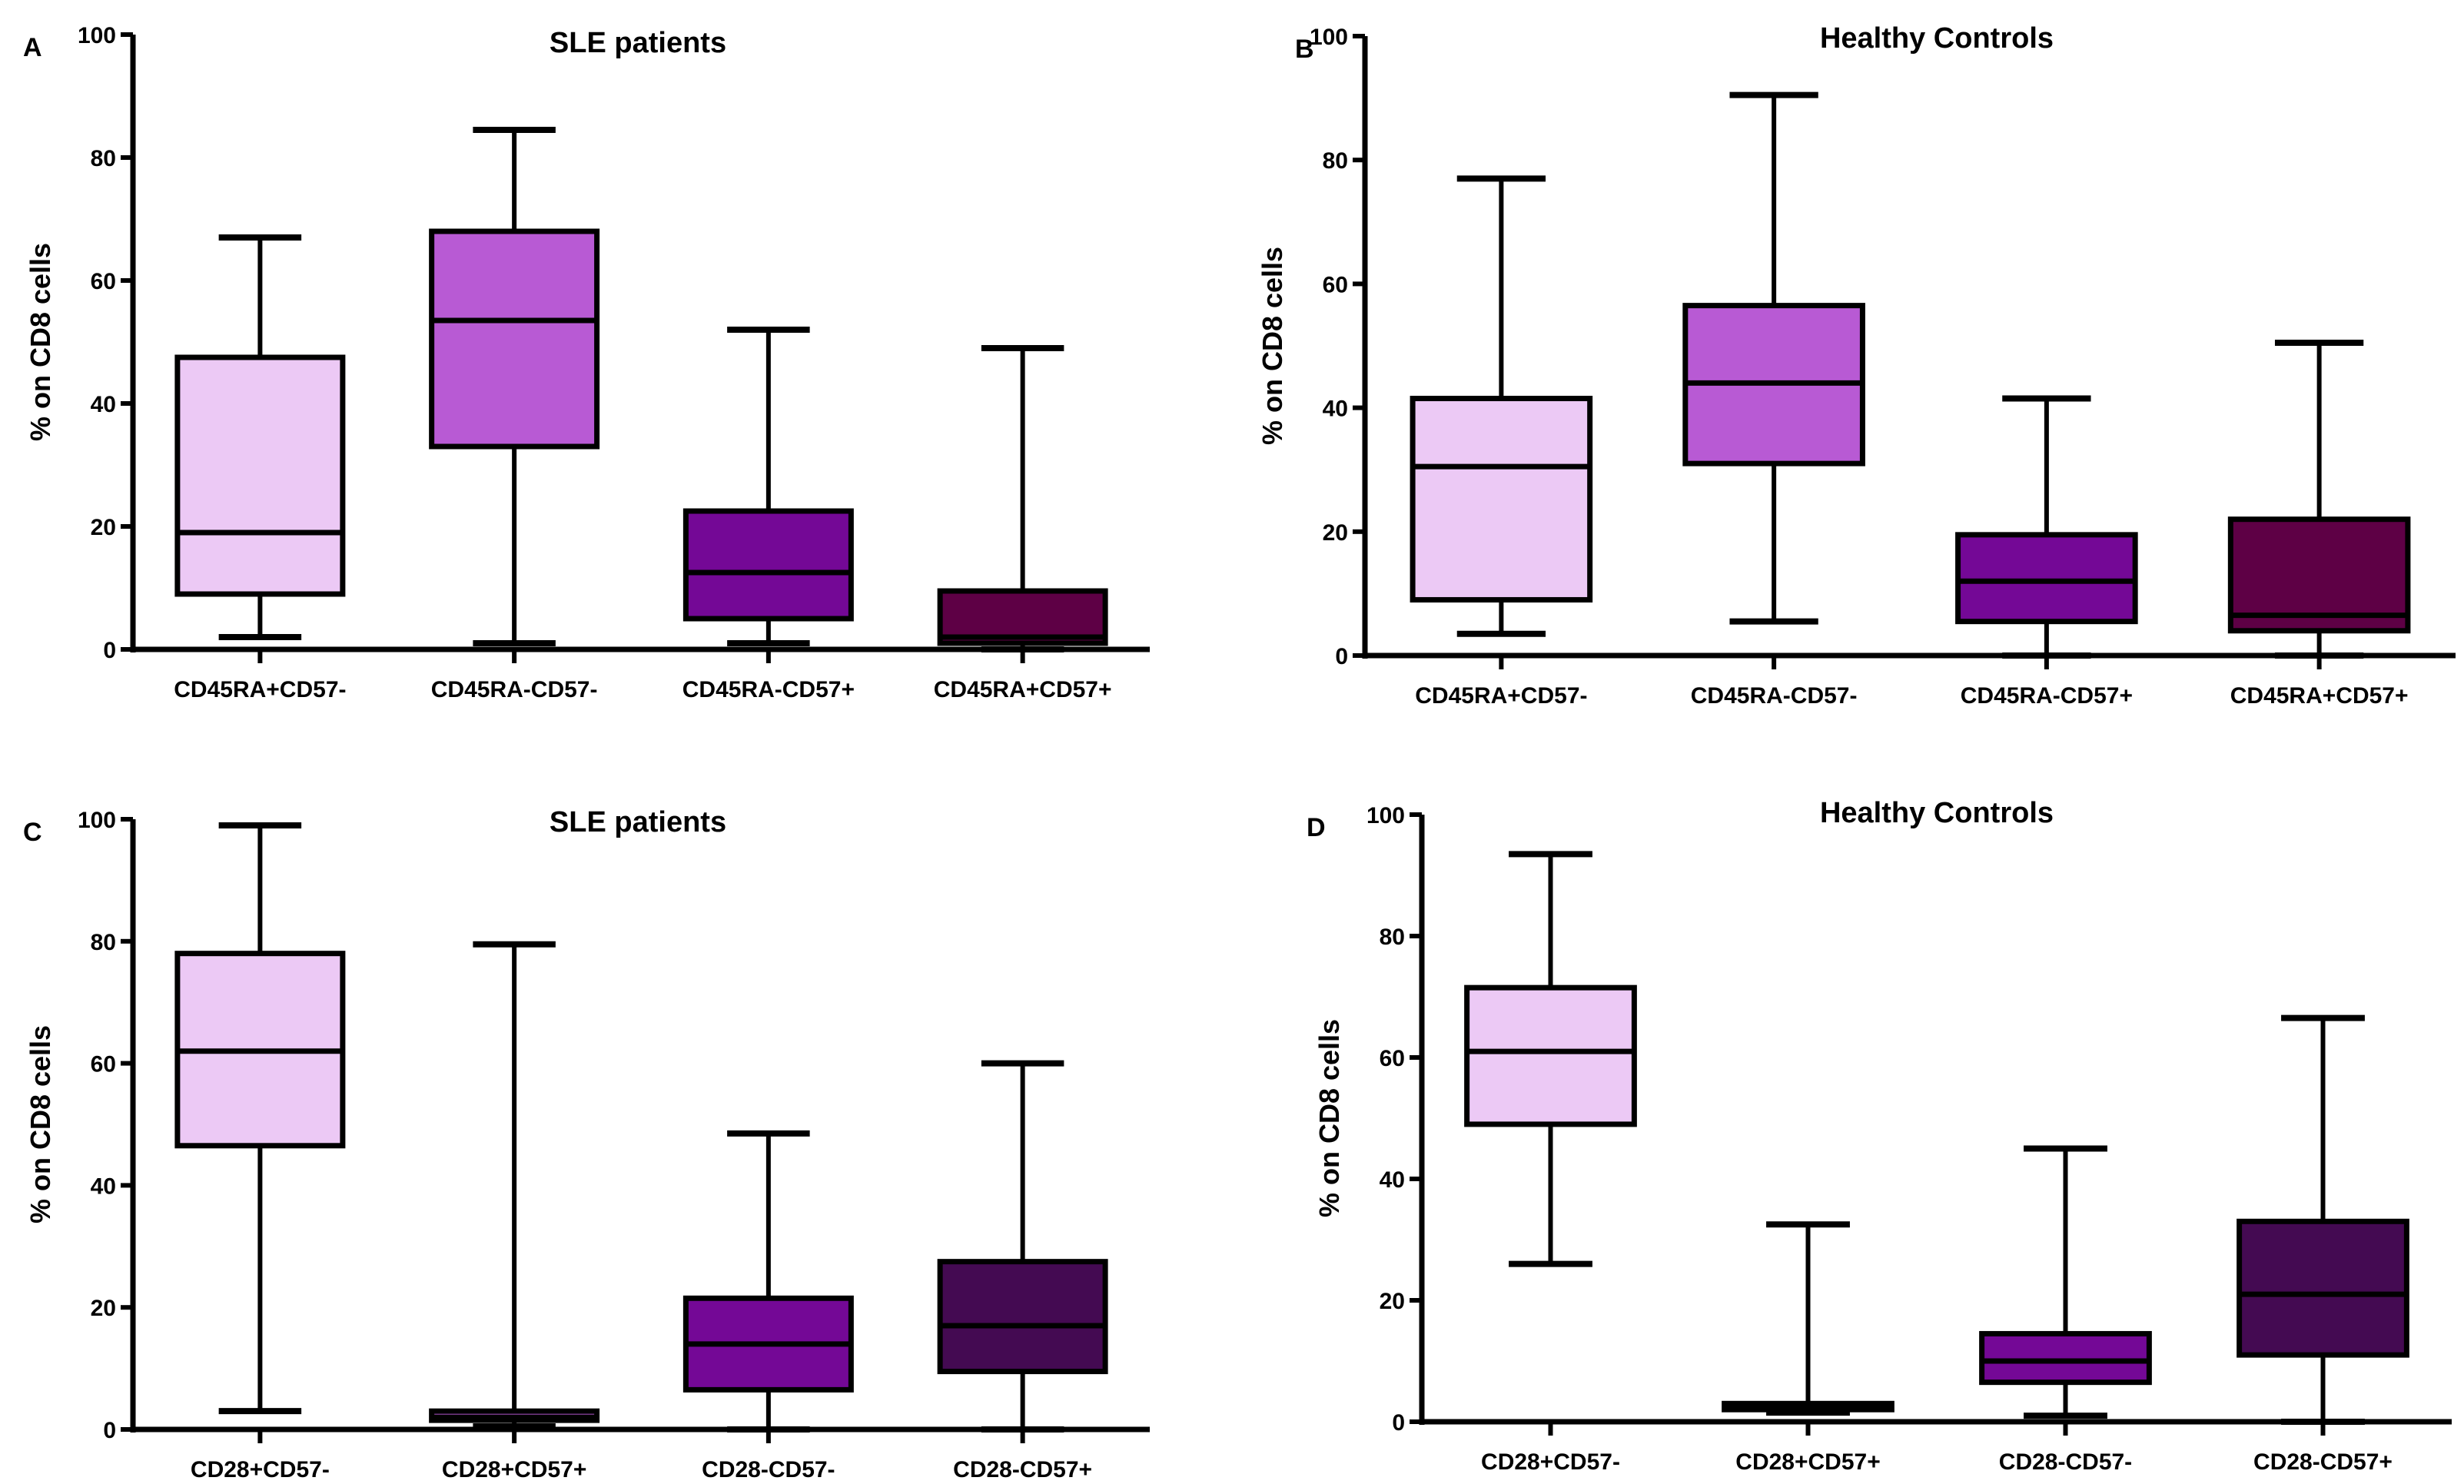  Describe the element at coordinates (1316, 827) in the screenshot. I see `panel-label: D` at that location.